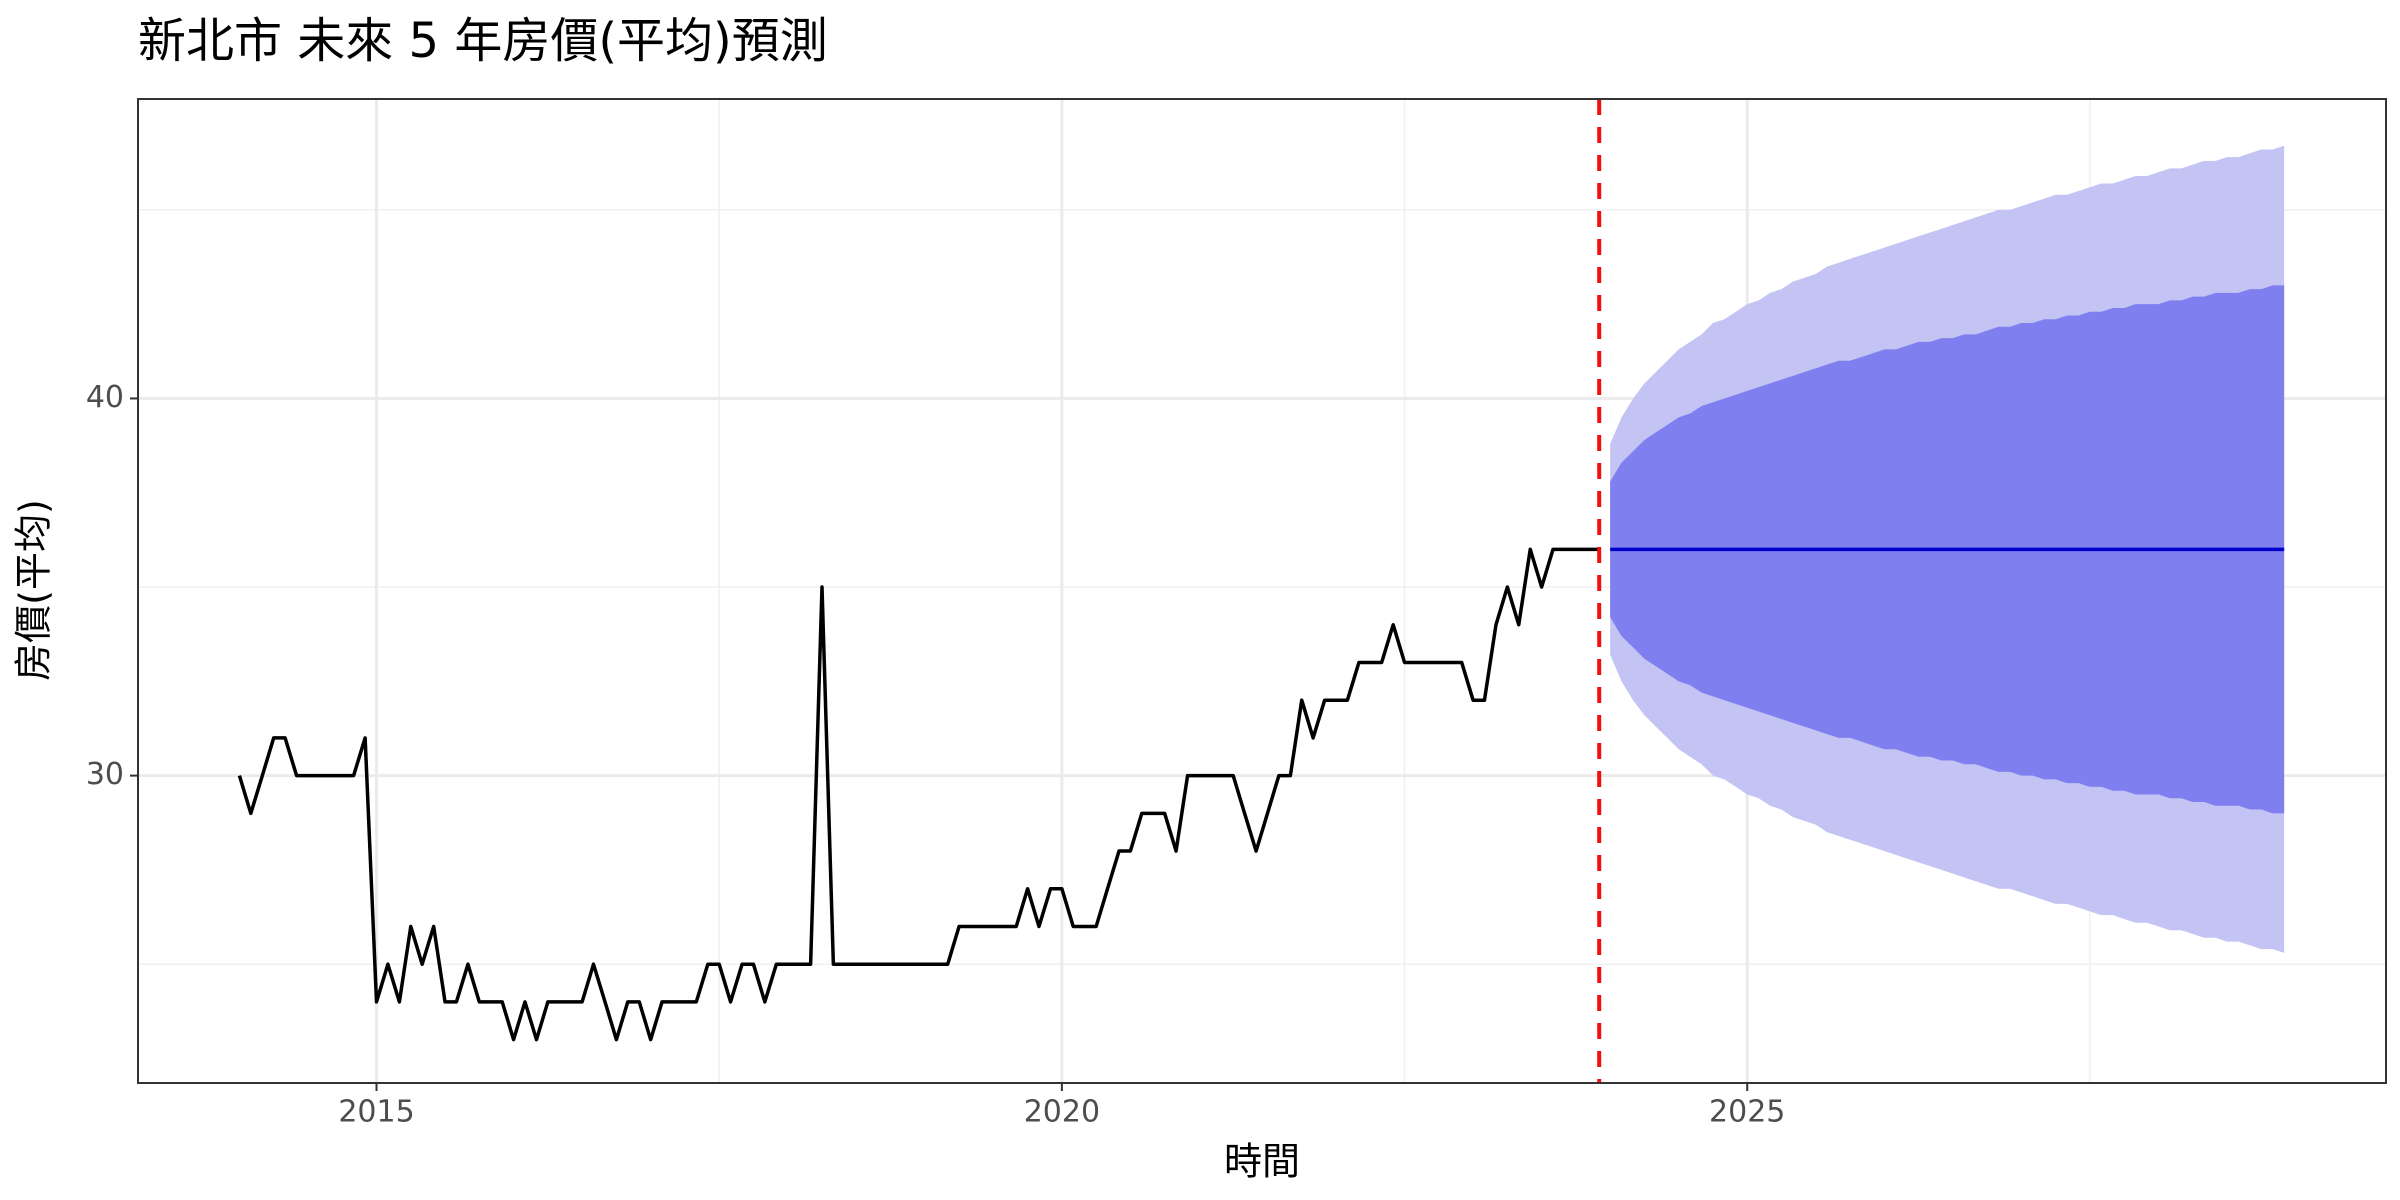  Describe the element at coordinates (1062, 1112) in the screenshot. I see `x-tick-label: 2020` at that location.